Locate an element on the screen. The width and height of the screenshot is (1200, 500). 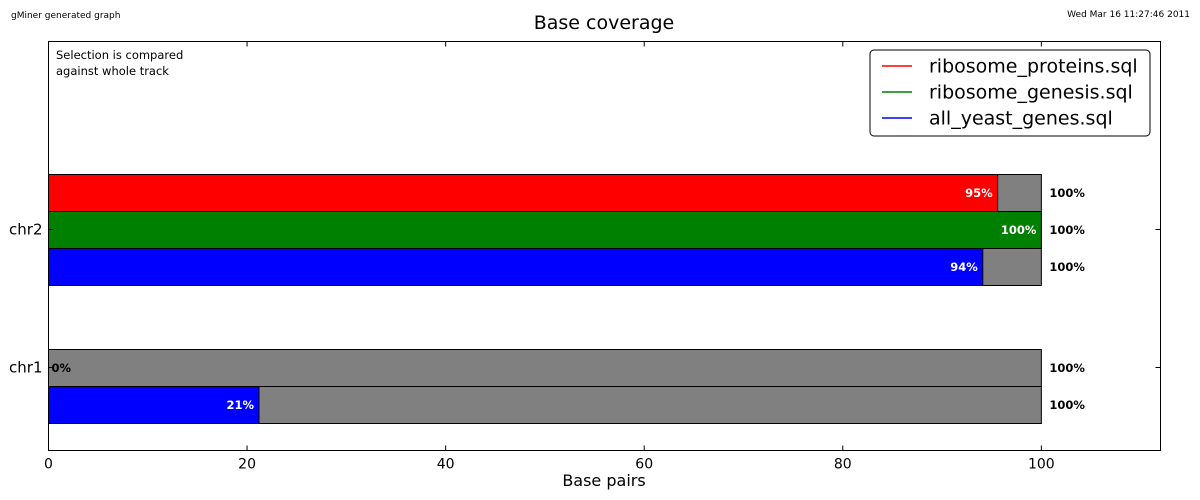
x-axis-label: Base pairs is located at coordinates (603, 480).